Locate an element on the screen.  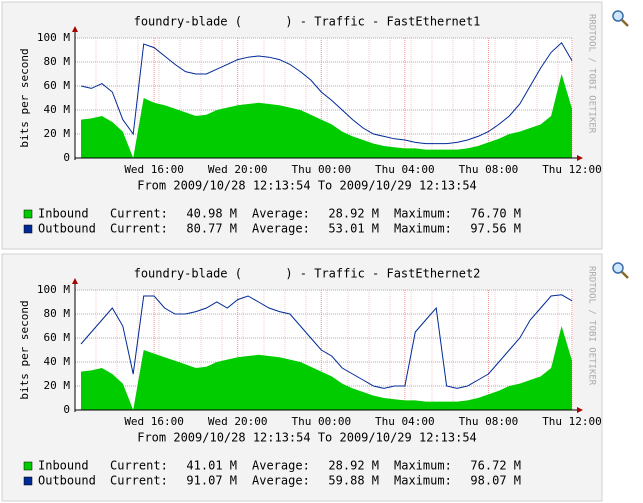
stat-value: 53.01 M is located at coordinates (353, 229).